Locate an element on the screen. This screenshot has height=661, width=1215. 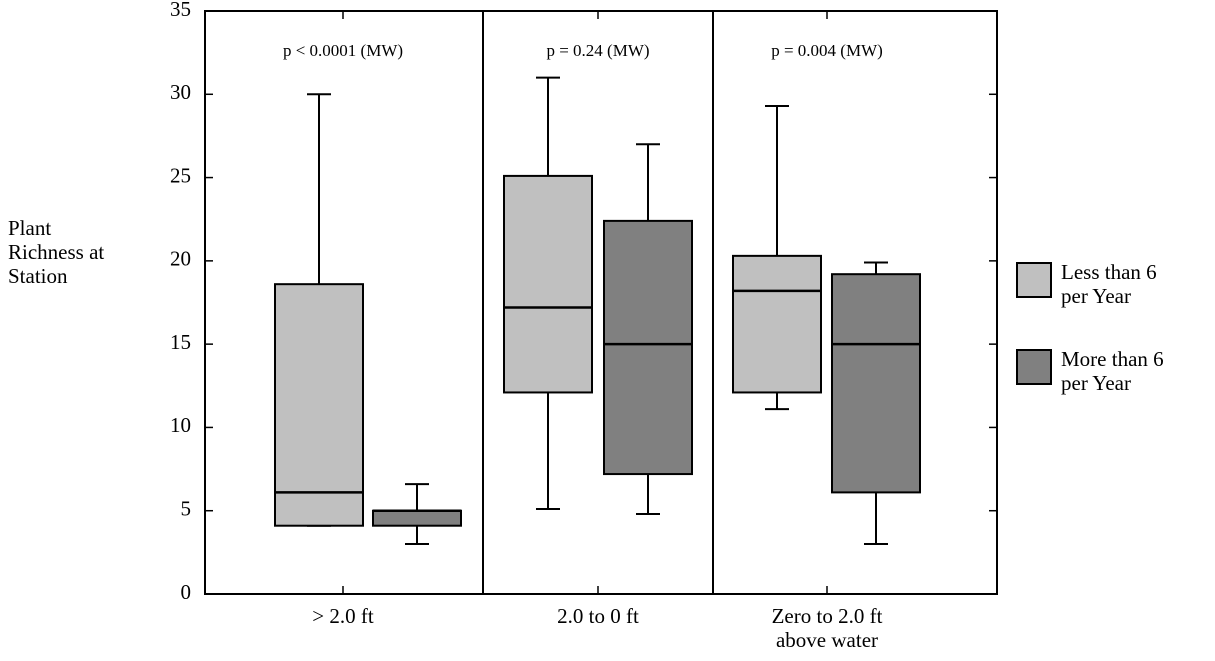
y-tick-label: 0 is located at coordinates (186, 592).